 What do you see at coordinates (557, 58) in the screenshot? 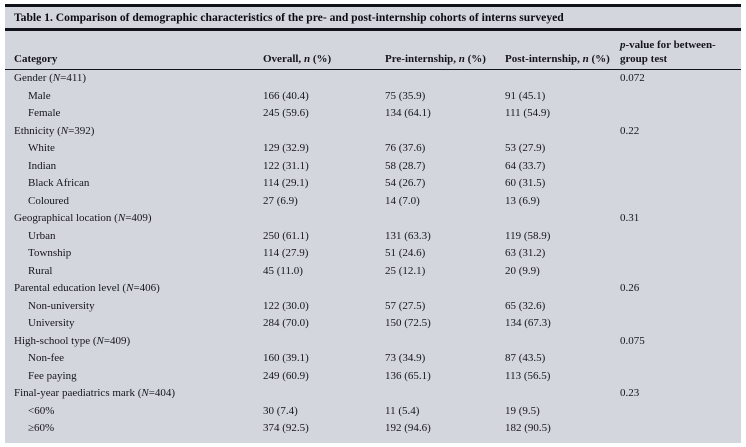
I see `column-header-post-internship: Post-internship, n (%)` at bounding box center [557, 58].